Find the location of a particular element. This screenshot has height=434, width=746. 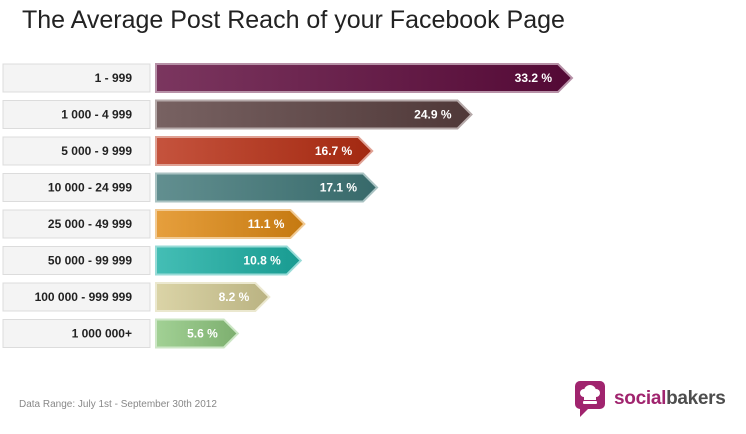

bar-value-label: 5.6 % is located at coordinates (202, 334).